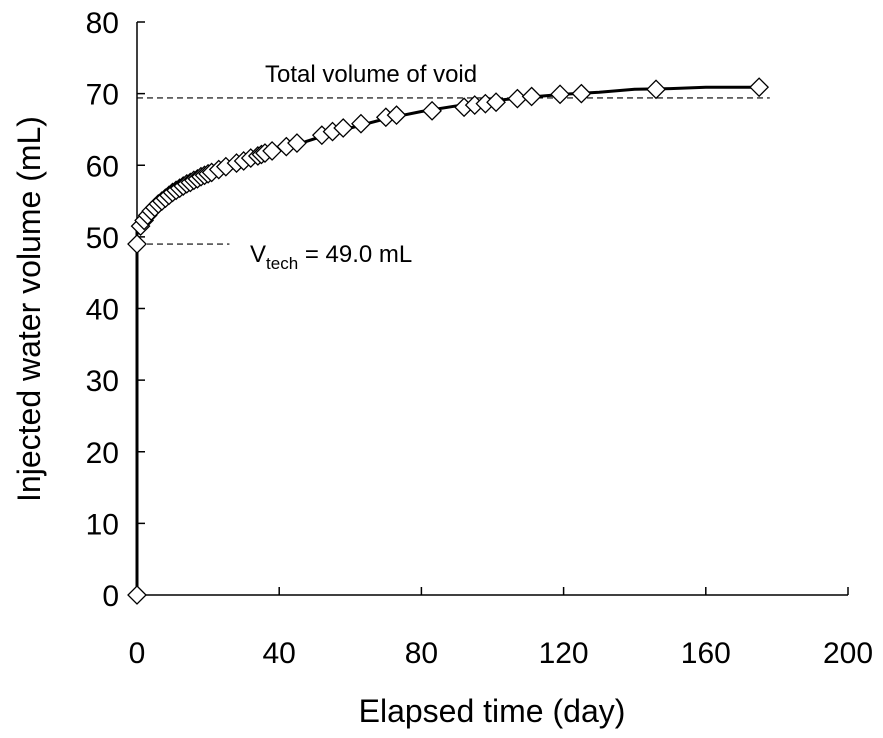  What do you see at coordinates (102, 310) in the screenshot?
I see `y-tick-label: 40` at bounding box center [102, 310].